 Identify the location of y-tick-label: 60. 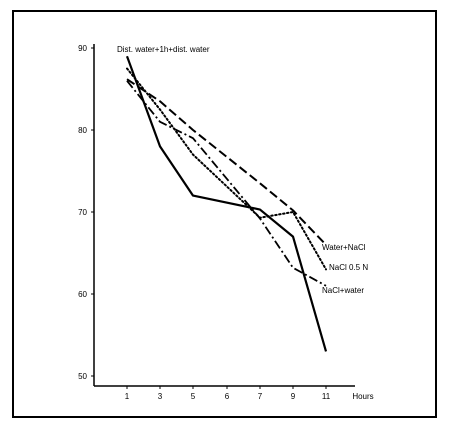
(82, 294).